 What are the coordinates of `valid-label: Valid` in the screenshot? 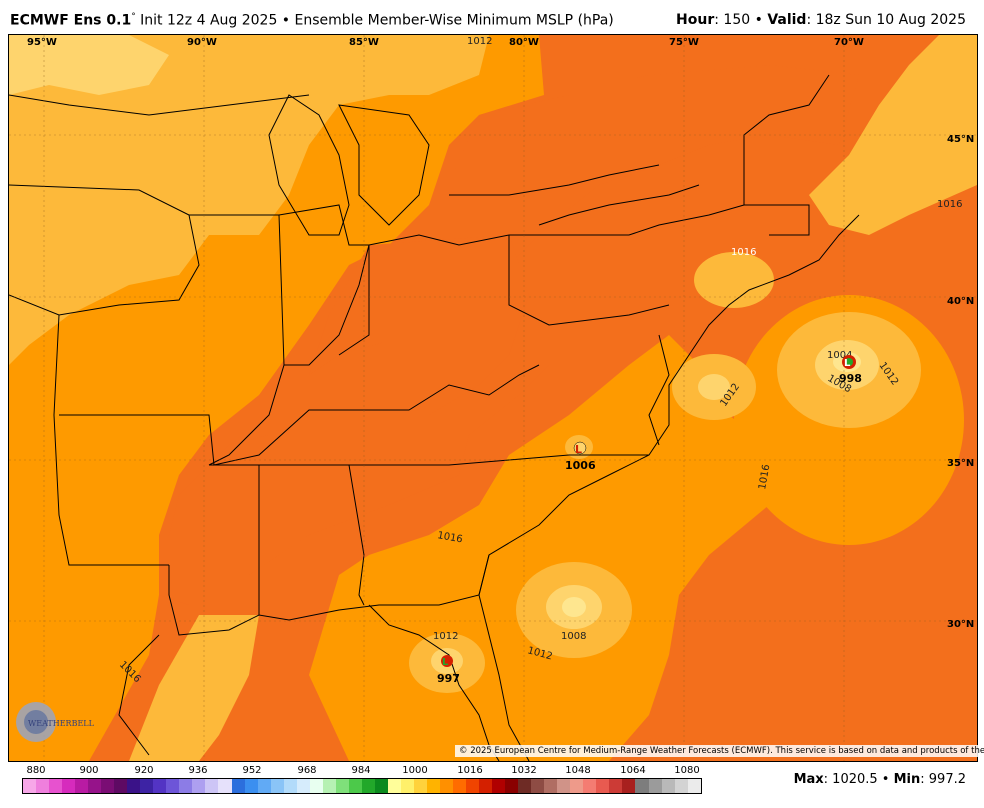 It's located at (787, 20).